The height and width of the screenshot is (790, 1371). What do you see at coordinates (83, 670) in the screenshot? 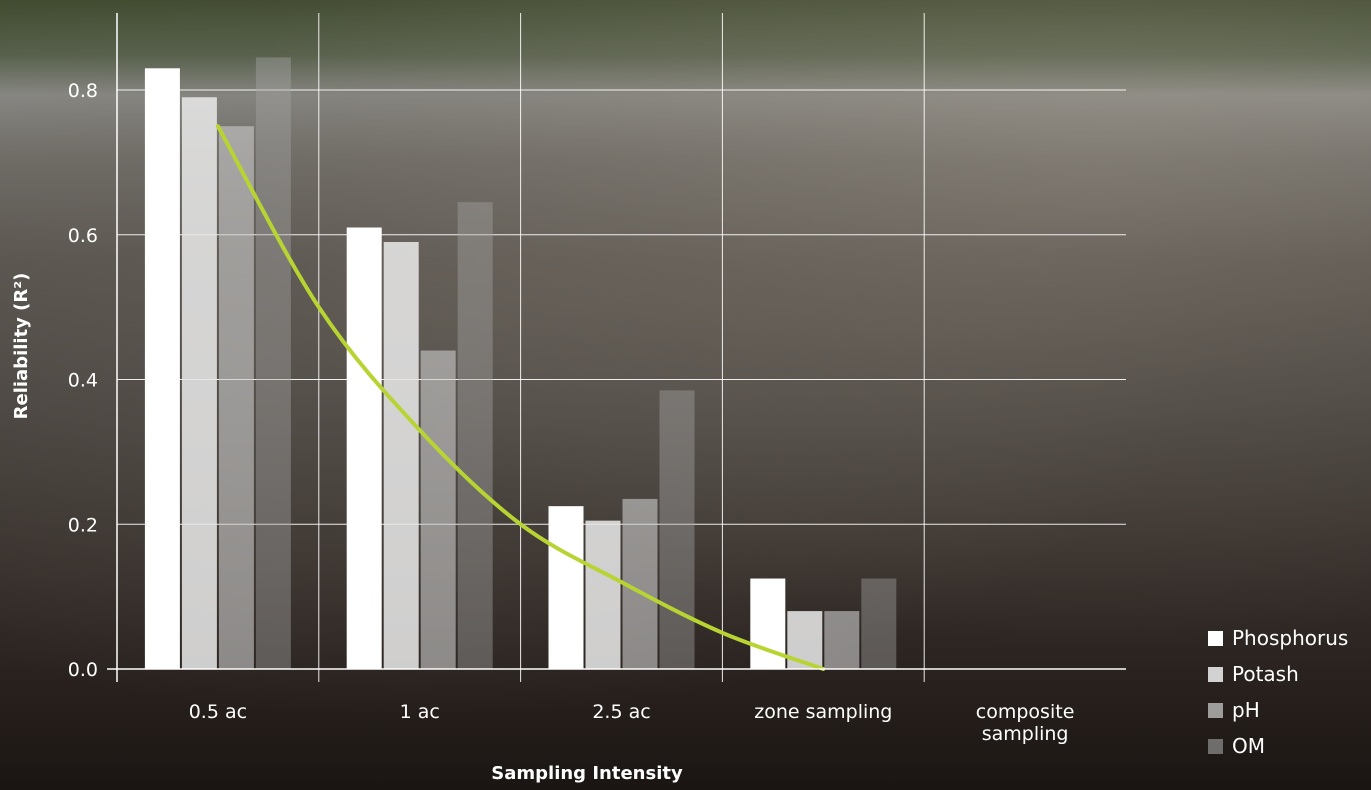
I see `y-tick-label: 0.0` at bounding box center [83, 670].